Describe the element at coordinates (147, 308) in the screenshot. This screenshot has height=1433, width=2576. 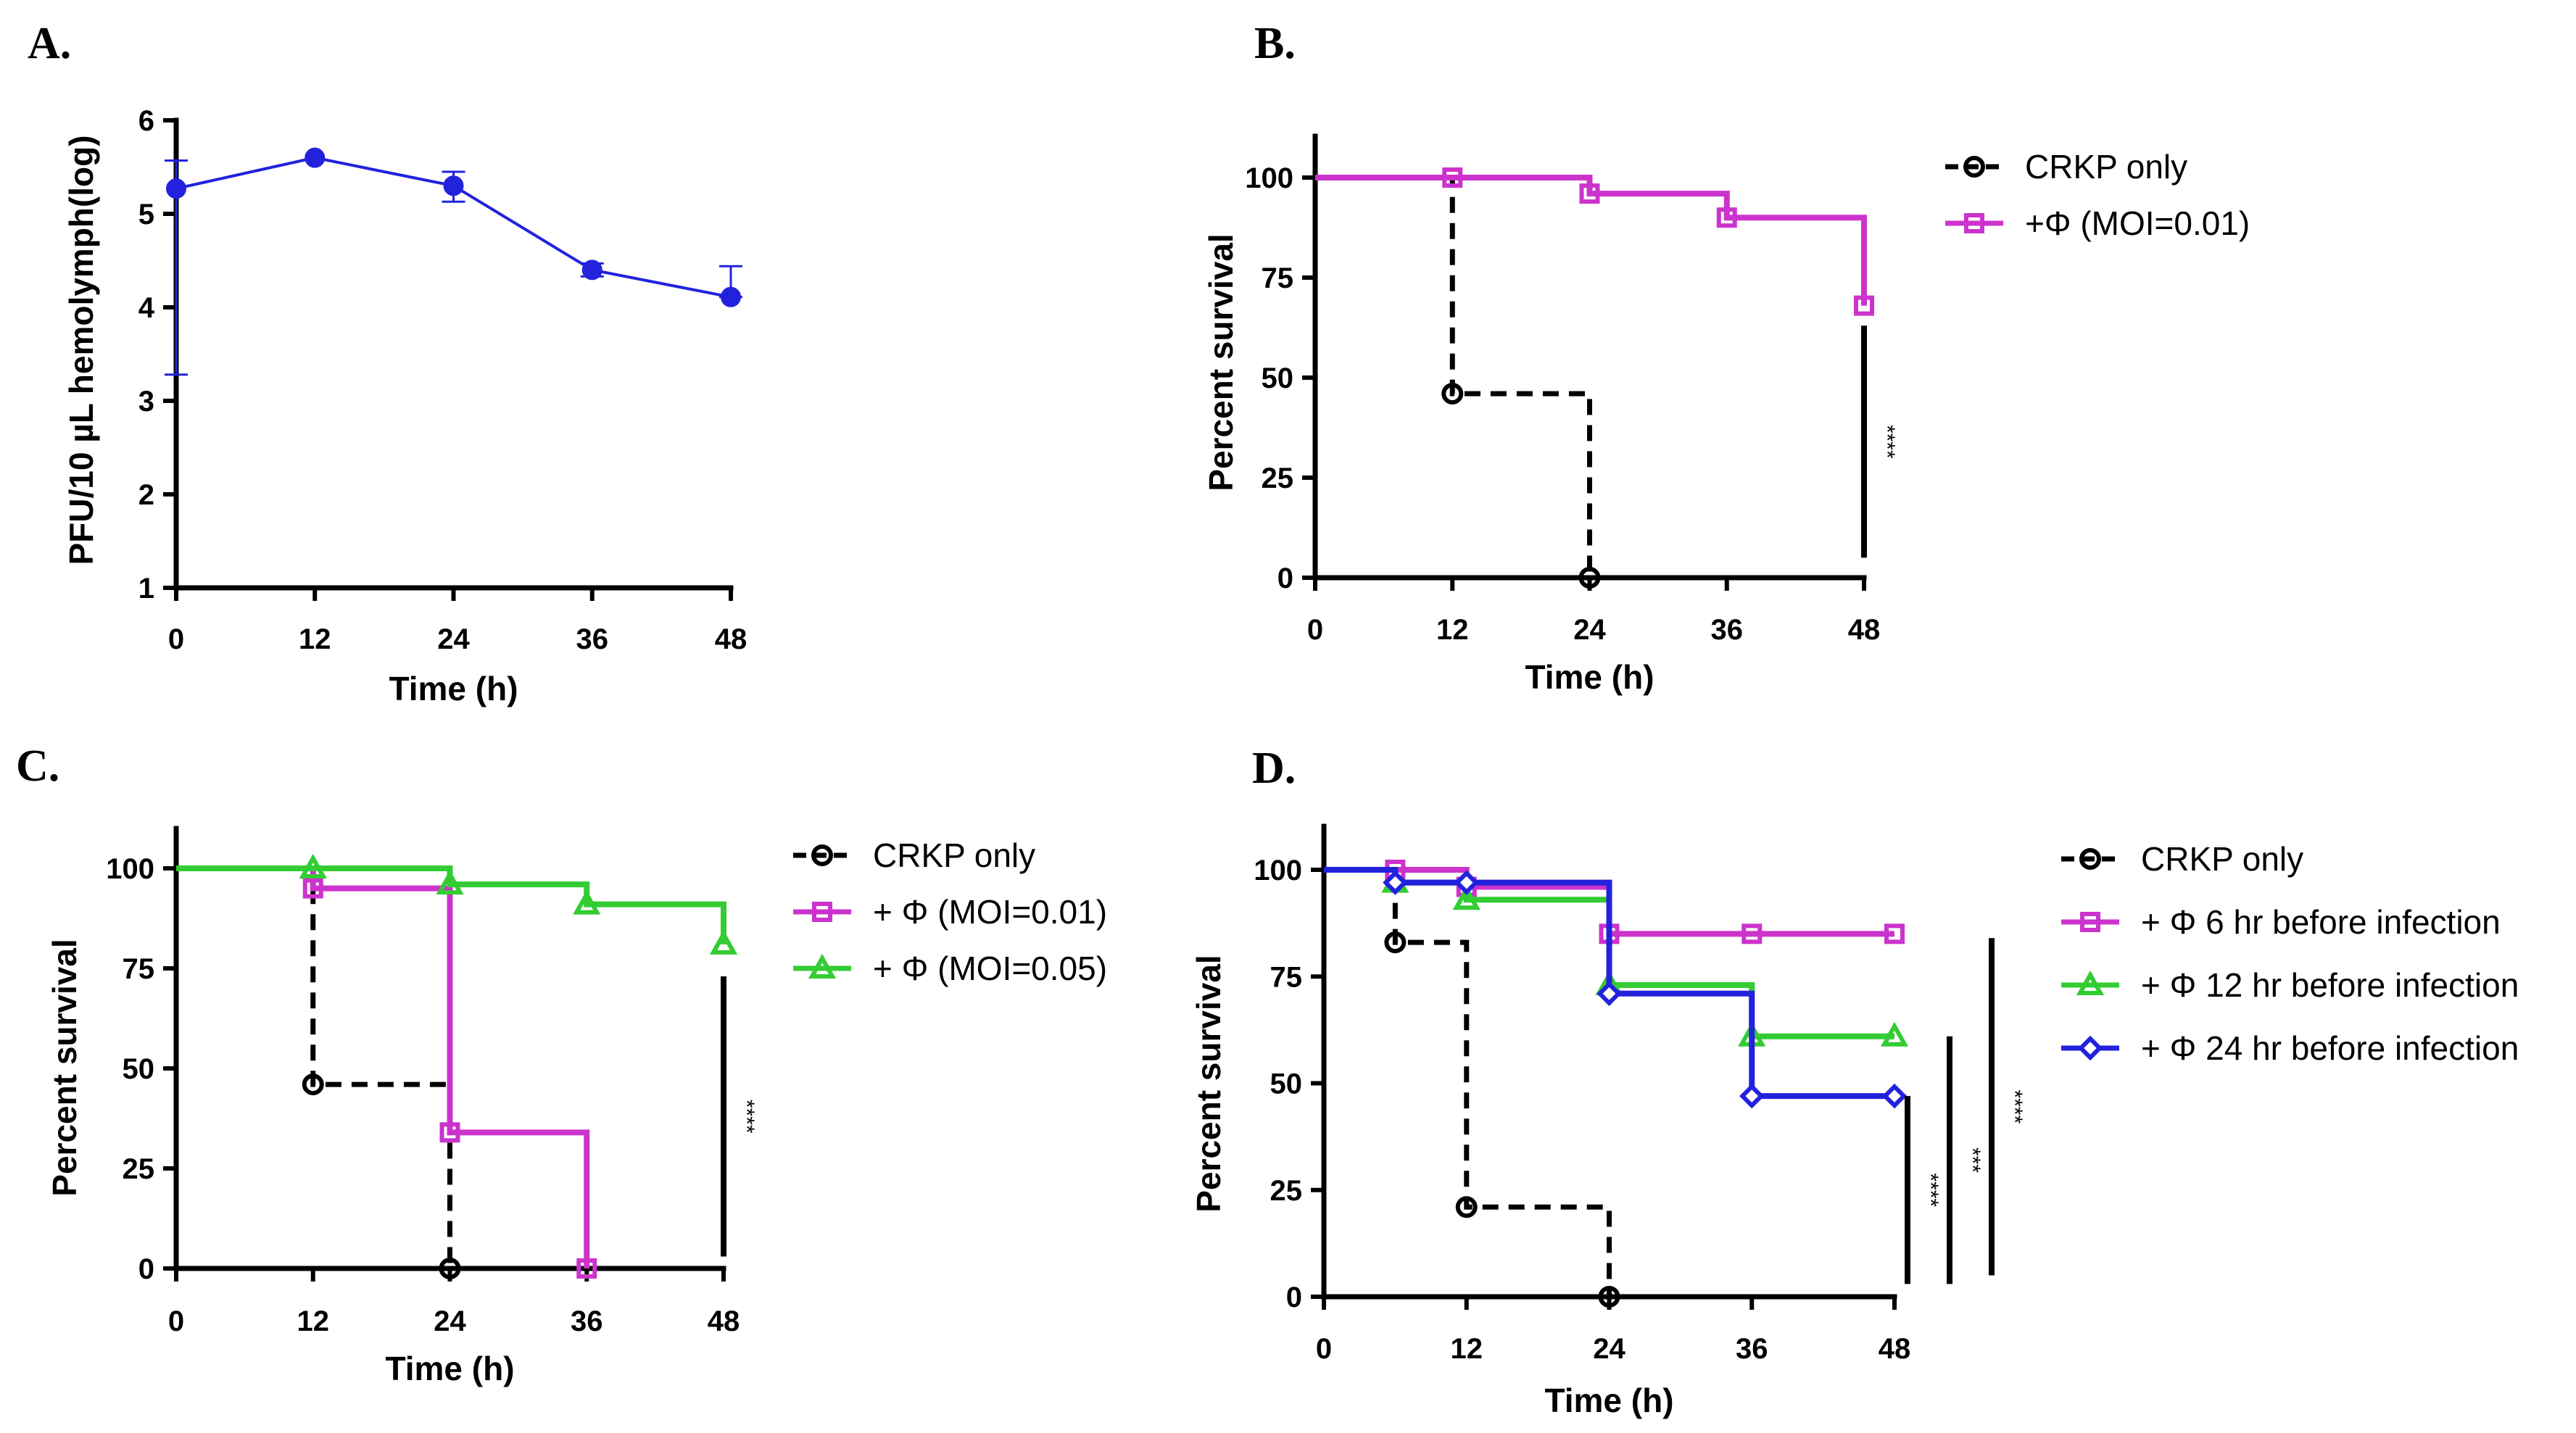
I see `y-tick-label: 4` at that location.